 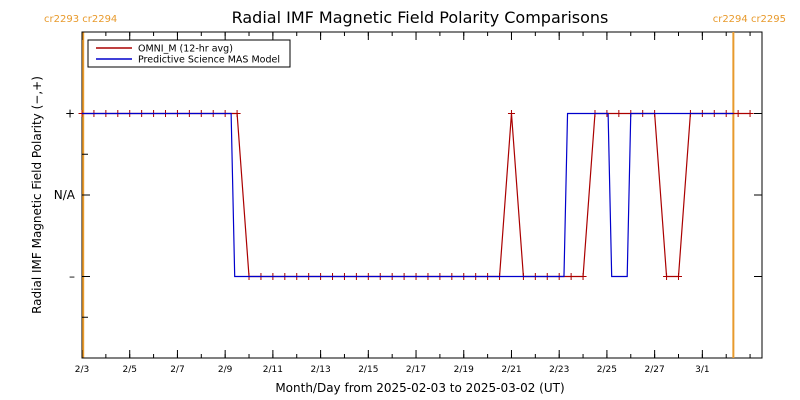 I want to click on x-tick-label: 3/1, so click(x=702, y=370).